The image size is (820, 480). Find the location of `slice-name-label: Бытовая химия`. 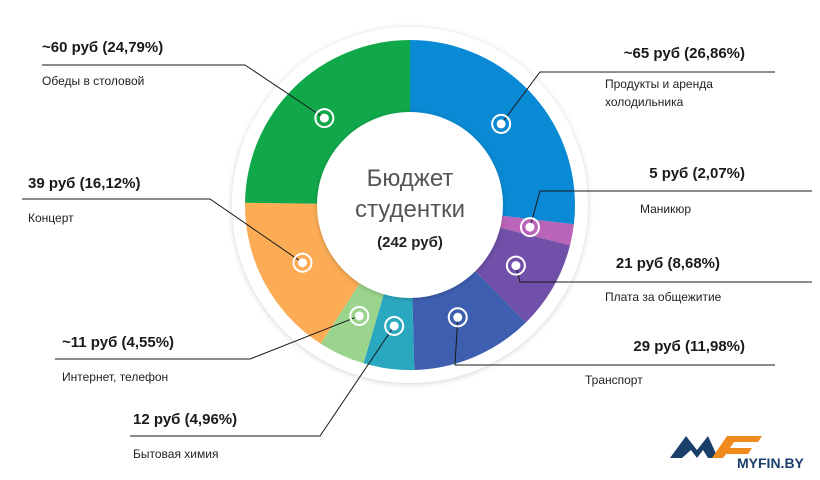

slice-name-label: Бытовая химия is located at coordinates (175, 454).